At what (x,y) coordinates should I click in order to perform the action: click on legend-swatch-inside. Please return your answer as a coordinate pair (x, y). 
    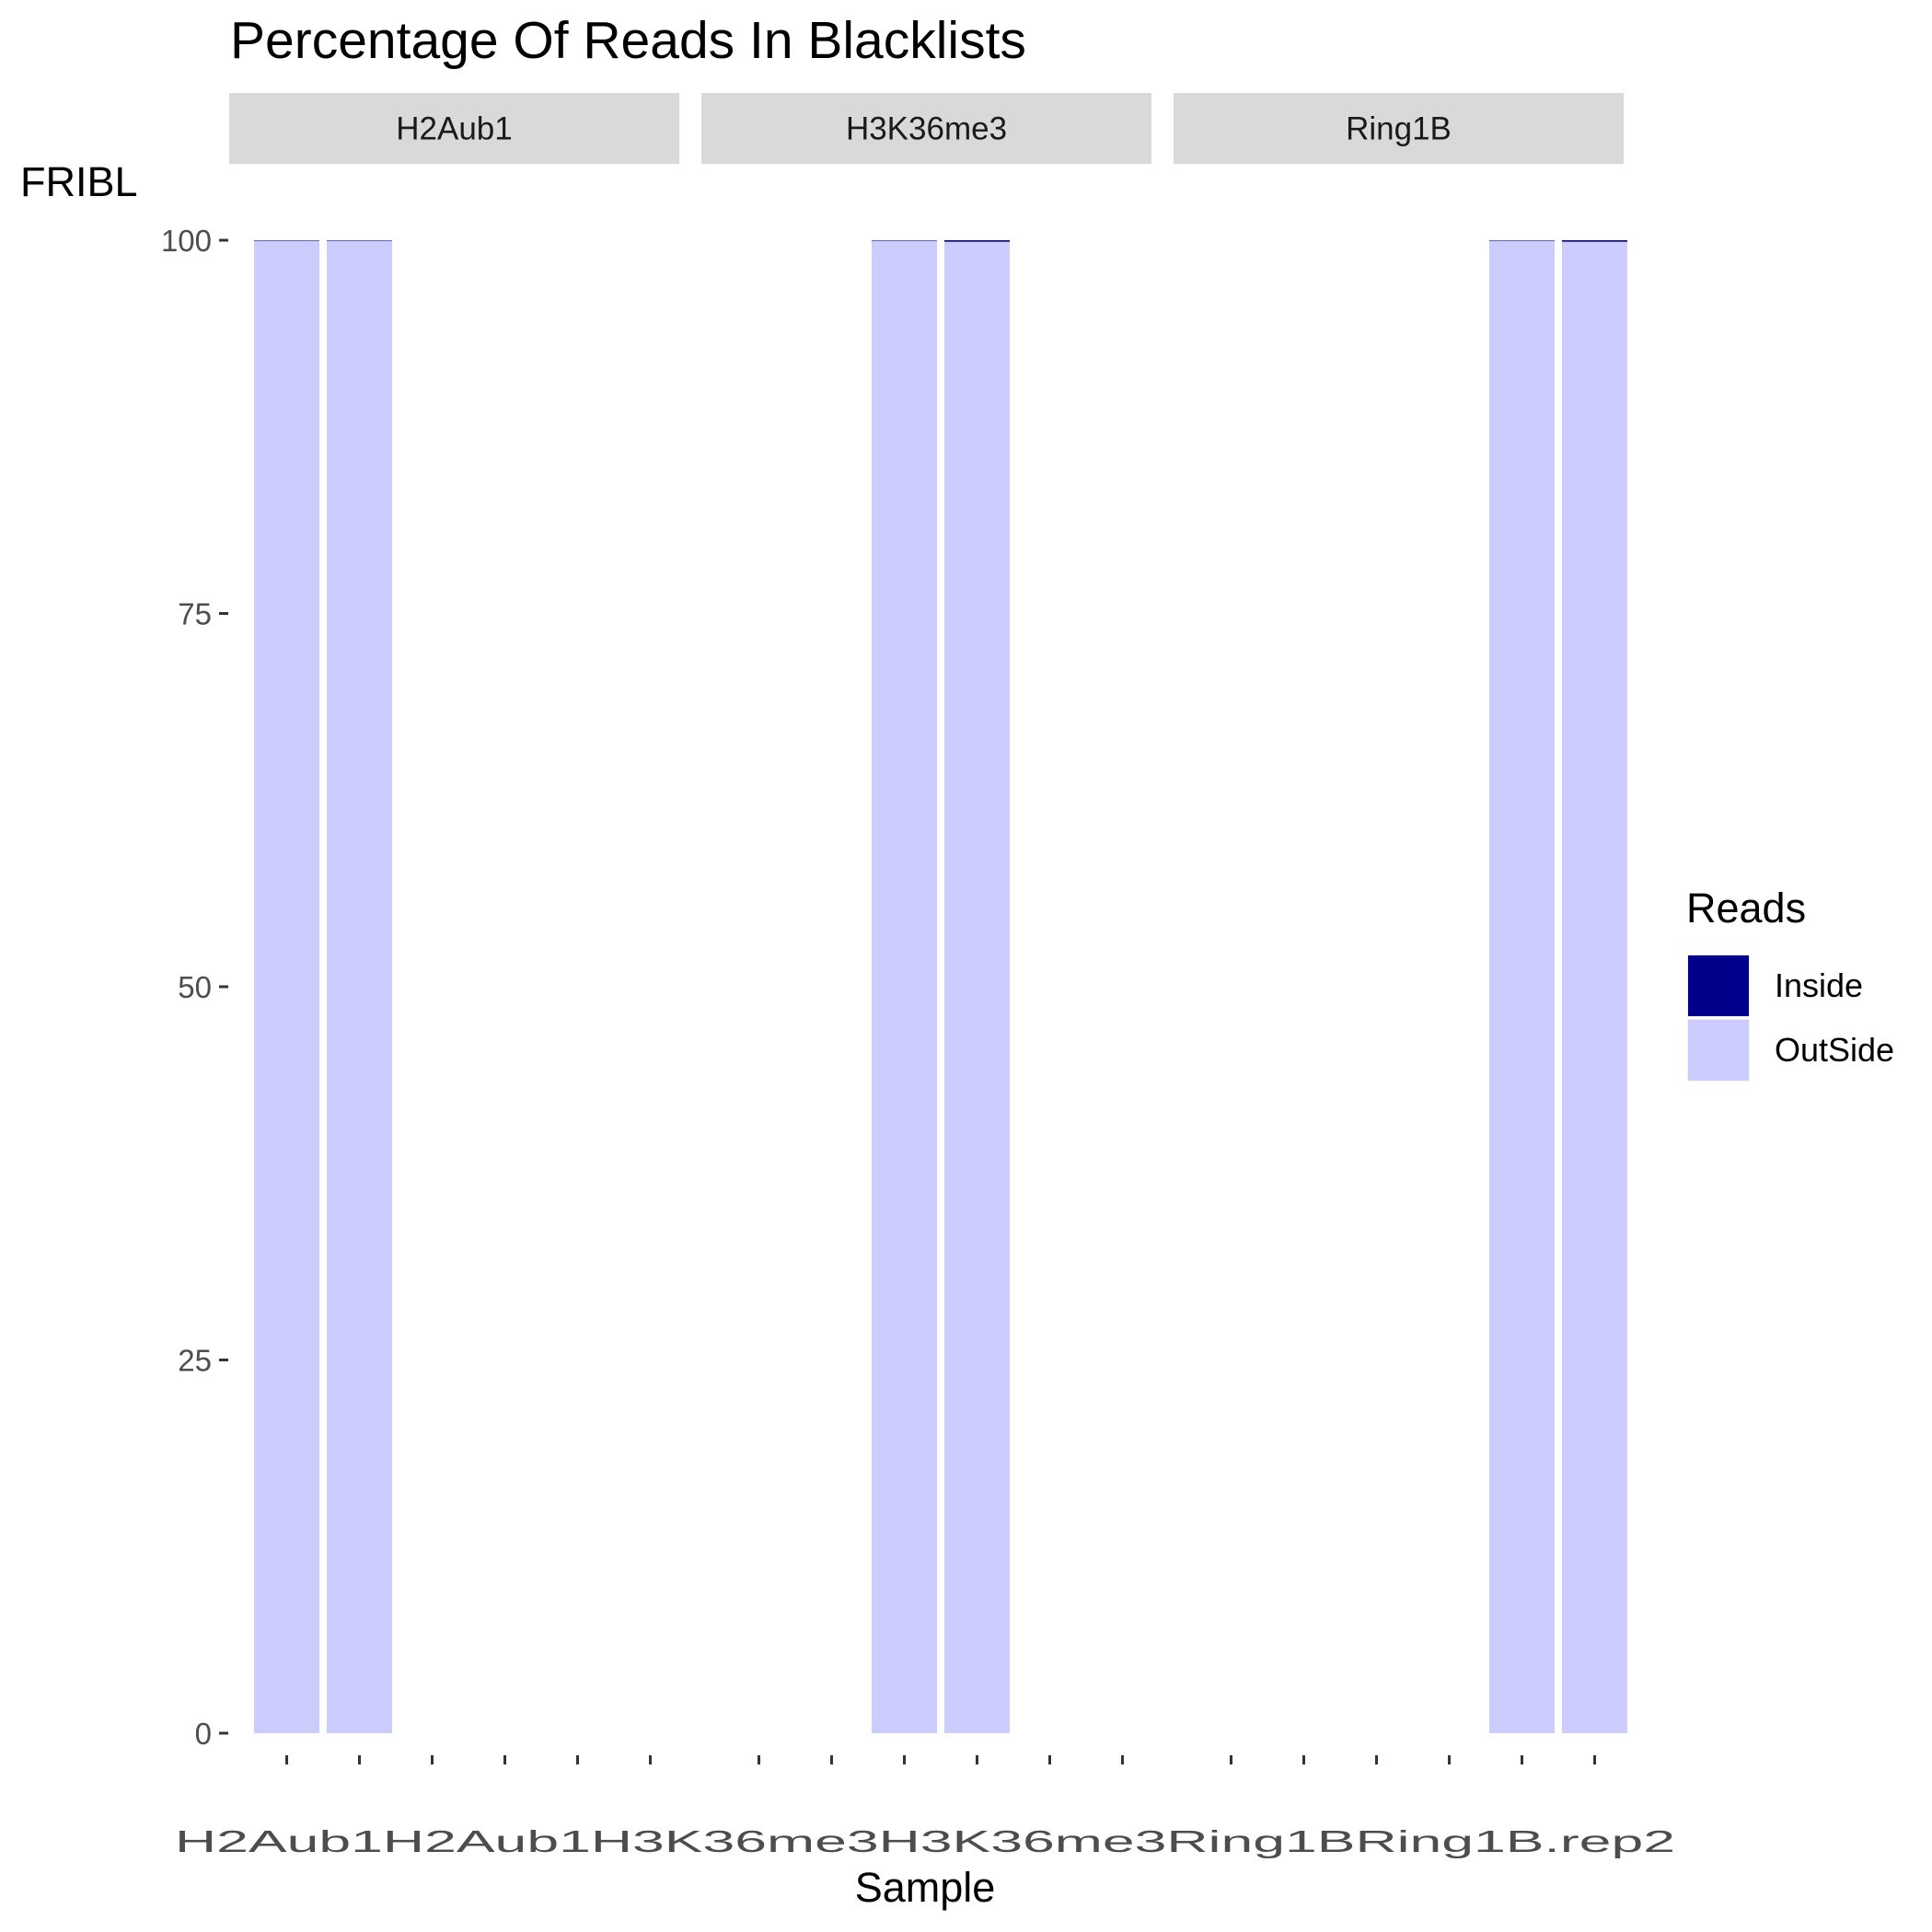
    Looking at the image, I should click on (1719, 985).